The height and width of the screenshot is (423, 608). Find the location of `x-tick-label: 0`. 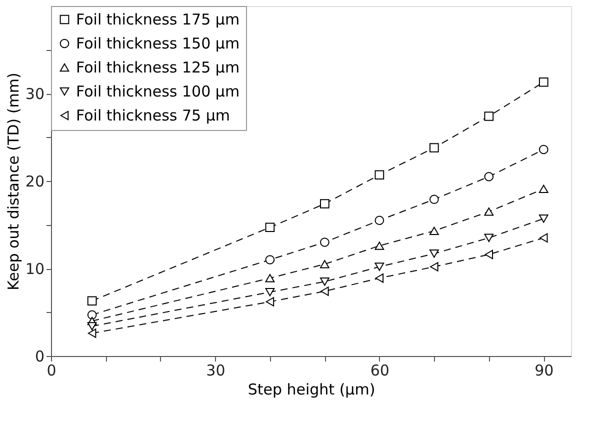

x-tick-label: 0 is located at coordinates (51, 371).